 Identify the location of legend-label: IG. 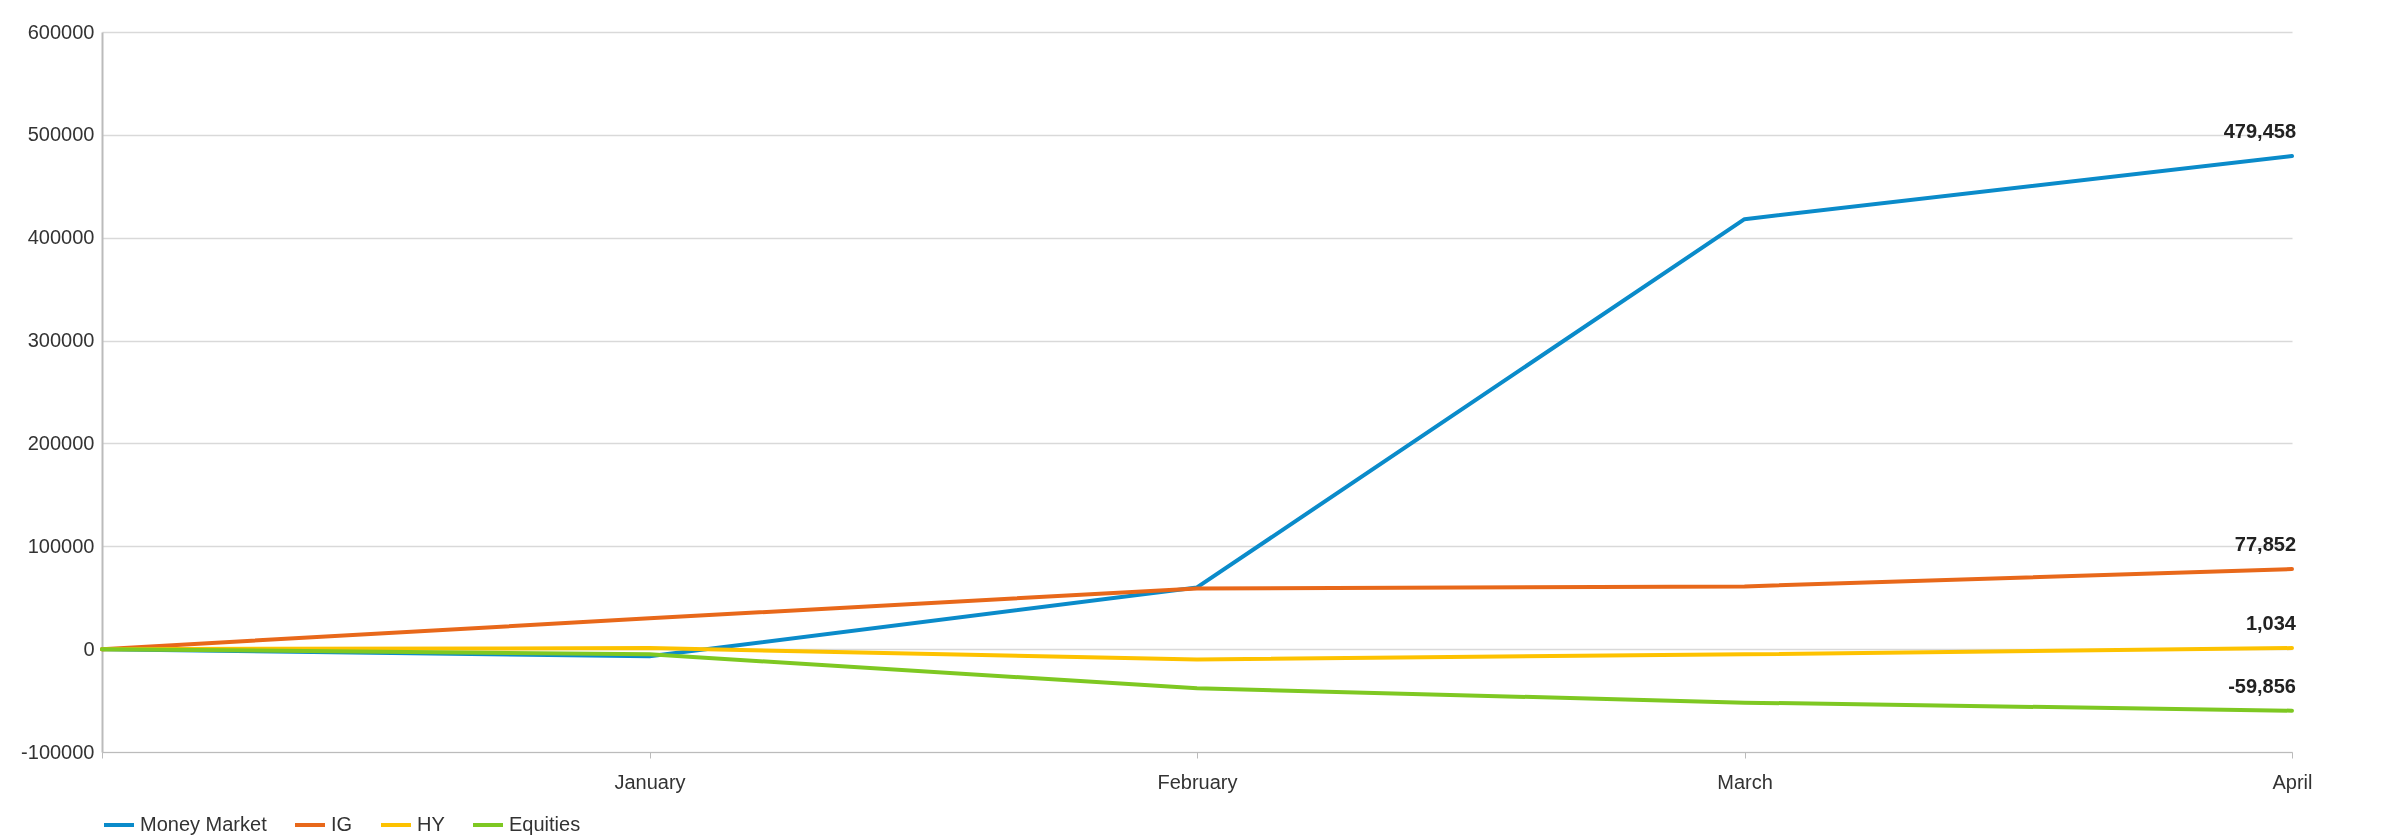
(342, 824).